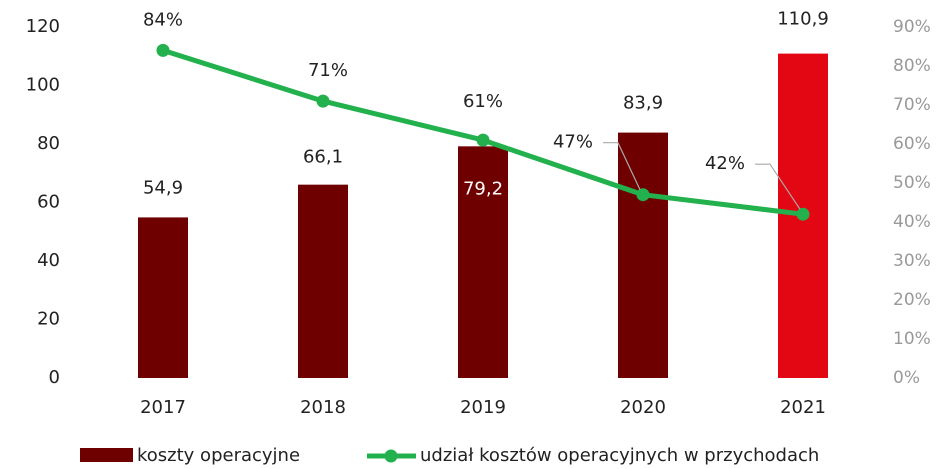 The height and width of the screenshot is (469, 950). I want to click on y2-tick-label: 10%, so click(912, 339).